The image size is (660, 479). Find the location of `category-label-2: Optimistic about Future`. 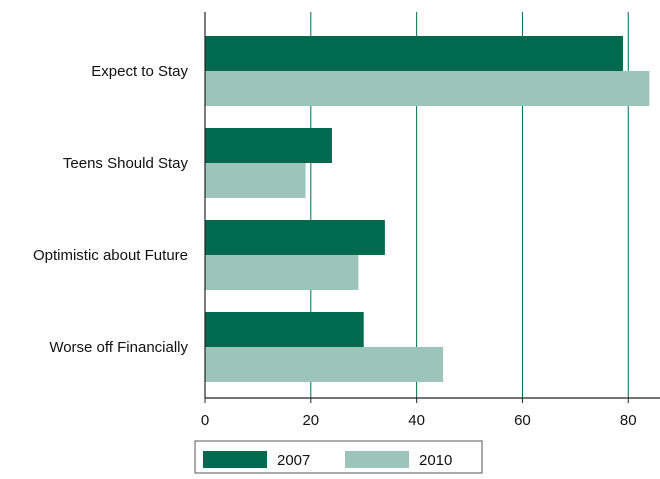

category-label-2: Optimistic about Future is located at coordinates (110, 255).